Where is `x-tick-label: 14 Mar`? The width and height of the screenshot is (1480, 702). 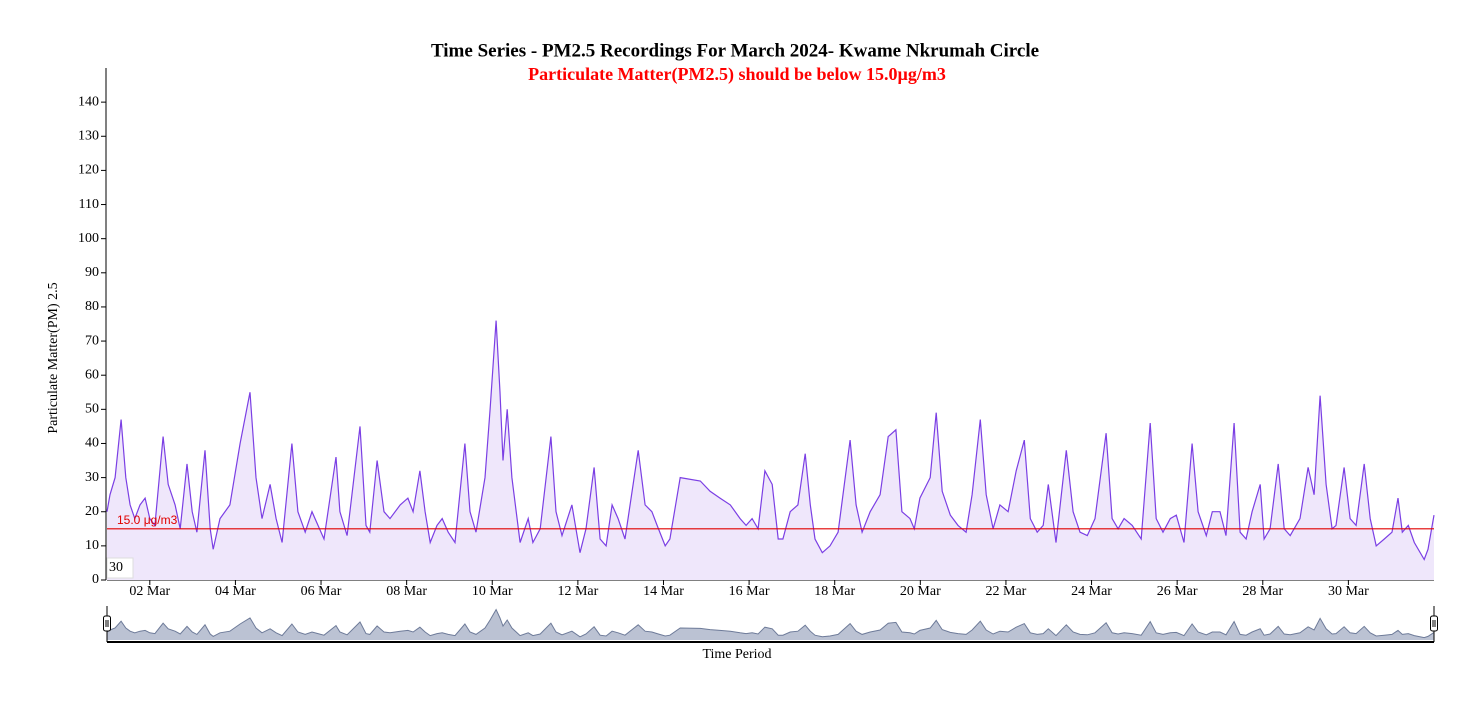 x-tick-label: 14 Mar is located at coordinates (663, 591).